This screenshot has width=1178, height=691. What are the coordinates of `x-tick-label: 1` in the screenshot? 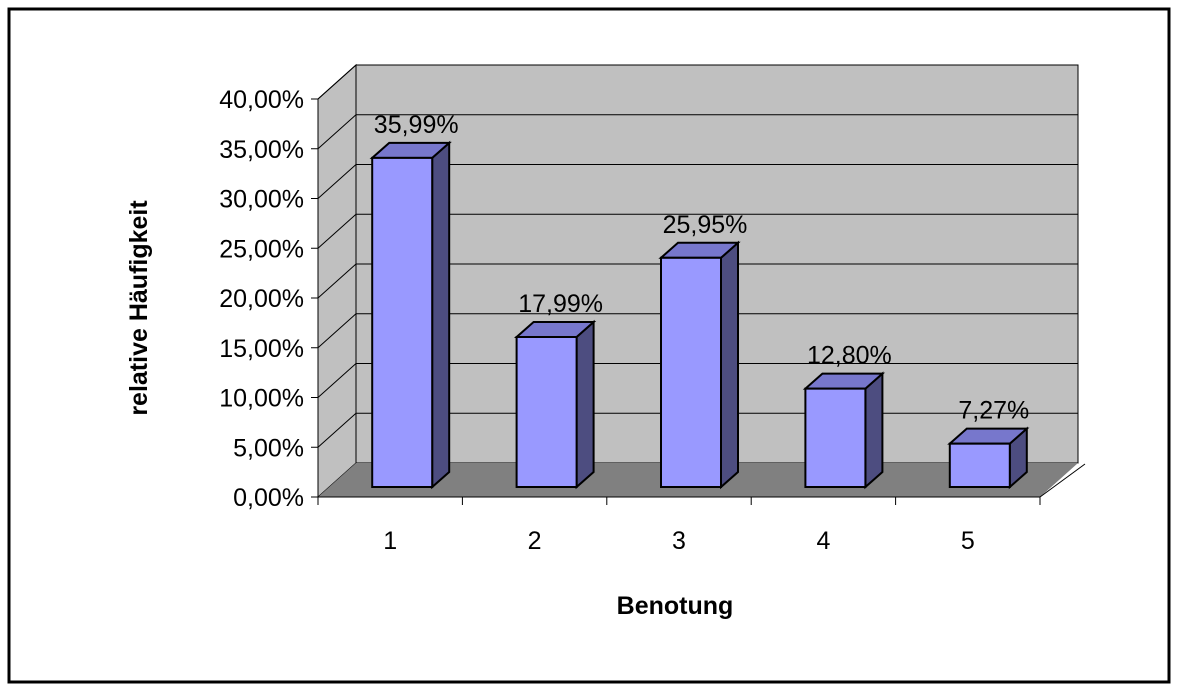 It's located at (390, 541).